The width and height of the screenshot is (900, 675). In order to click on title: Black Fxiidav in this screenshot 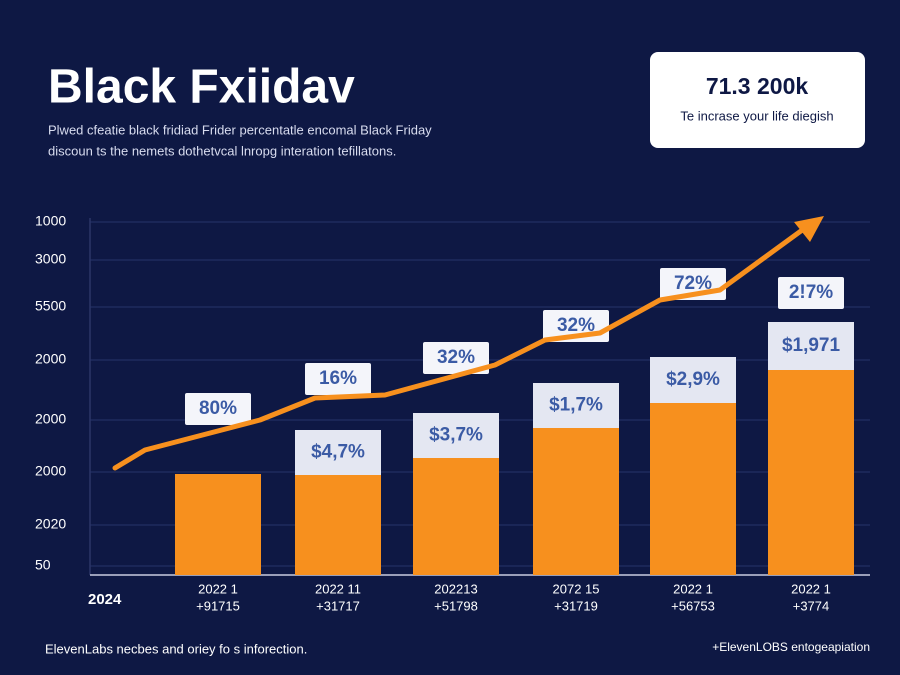, I will do `click(201, 87)`.